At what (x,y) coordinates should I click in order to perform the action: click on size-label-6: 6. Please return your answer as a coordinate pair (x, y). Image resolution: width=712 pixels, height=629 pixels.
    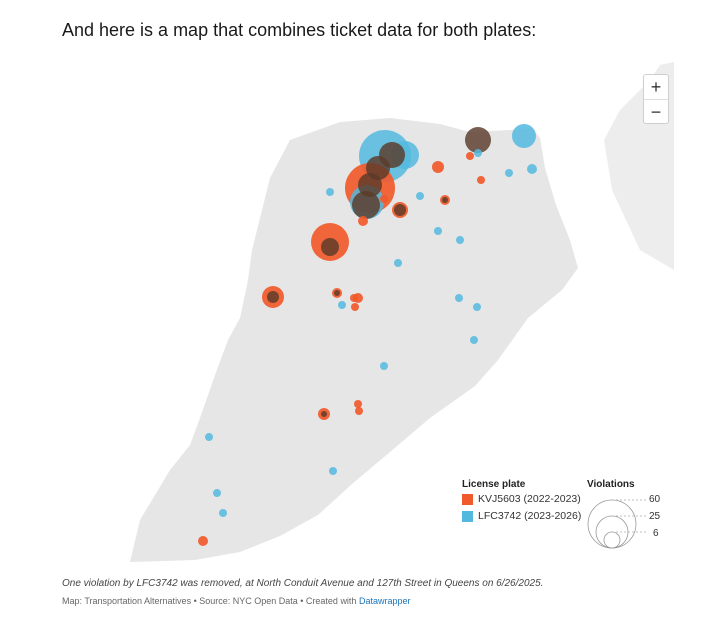
    Looking at the image, I should click on (656, 533).